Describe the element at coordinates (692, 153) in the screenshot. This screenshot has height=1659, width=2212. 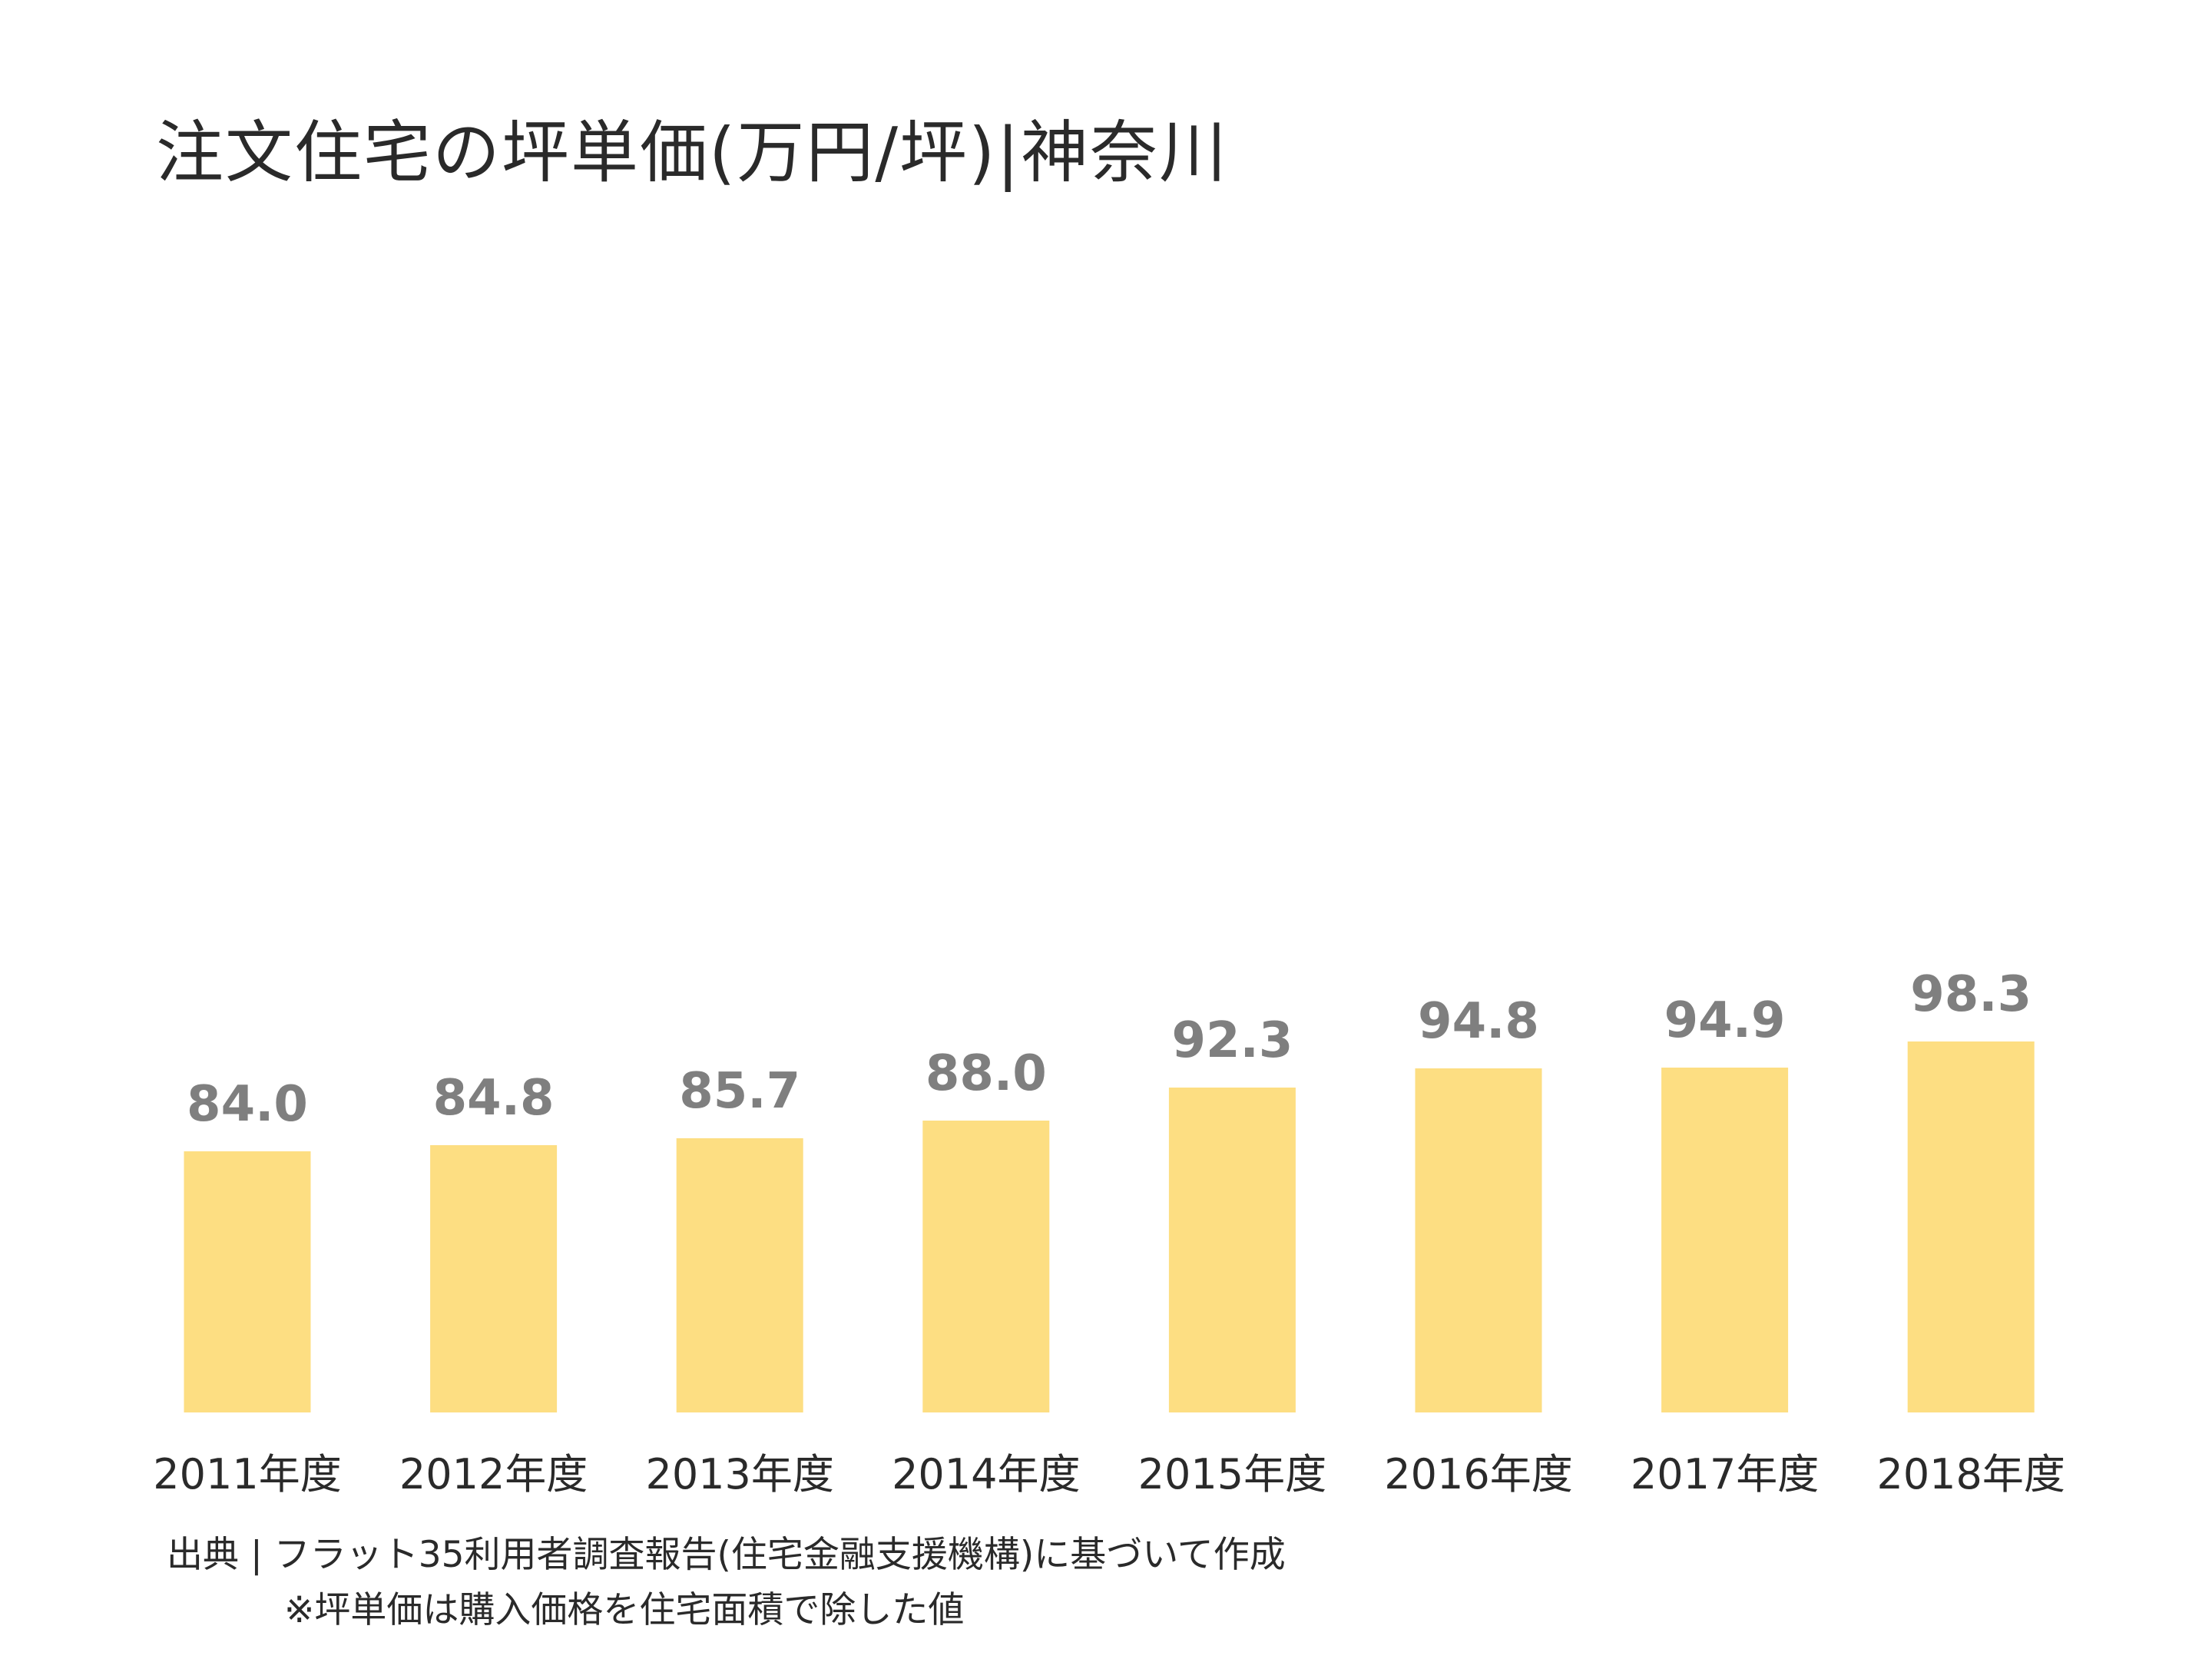
I see `chart-title: 注文住宅の坪単価(万円/坪)|神奈川` at that location.